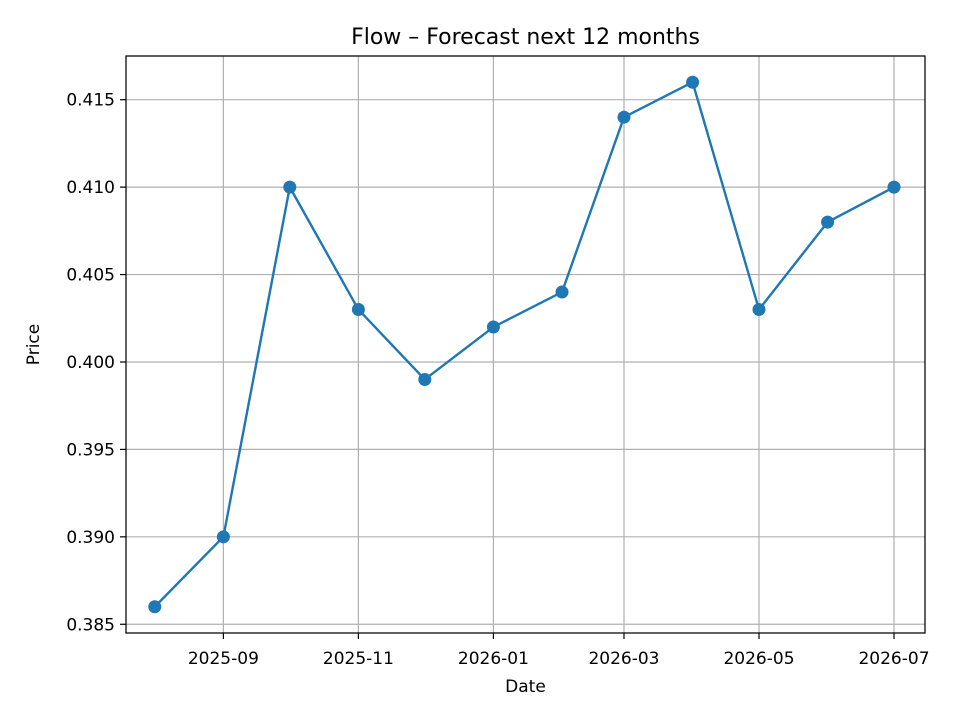 Image resolution: width=960 pixels, height=724 pixels. What do you see at coordinates (90, 276) in the screenshot?
I see `y-tick-label: 0.405` at bounding box center [90, 276].